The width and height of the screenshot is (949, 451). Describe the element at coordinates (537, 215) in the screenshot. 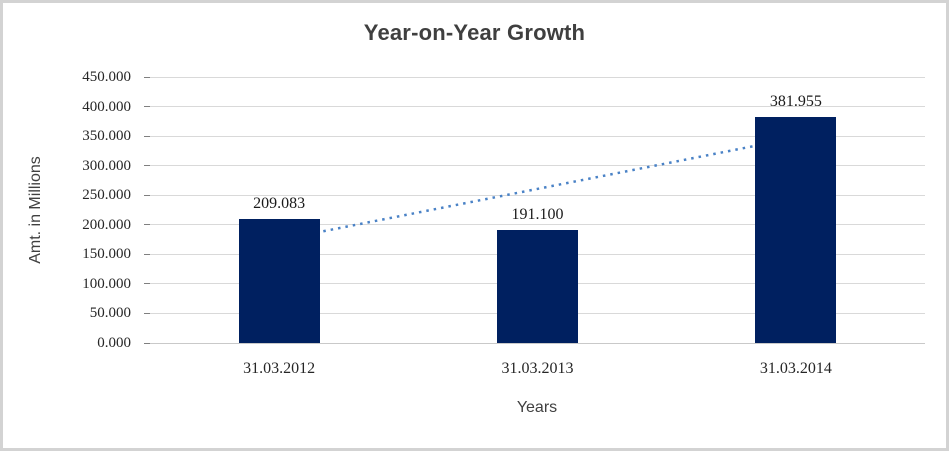

I see `bar-value-label: 191.100` at that location.